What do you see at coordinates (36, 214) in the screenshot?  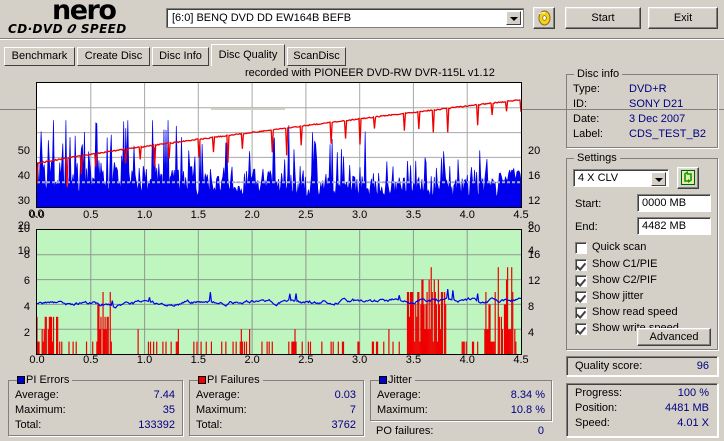 I see `pi-errors-xtick-0: 0.0` at bounding box center [36, 214].